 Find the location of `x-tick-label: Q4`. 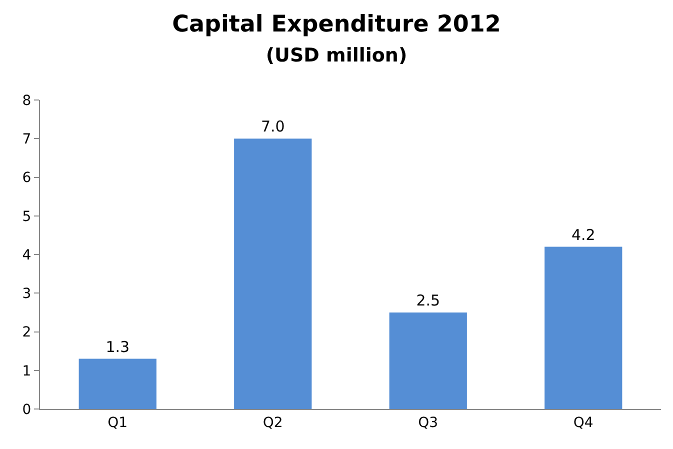

x-tick-label: Q4 is located at coordinates (583, 422).